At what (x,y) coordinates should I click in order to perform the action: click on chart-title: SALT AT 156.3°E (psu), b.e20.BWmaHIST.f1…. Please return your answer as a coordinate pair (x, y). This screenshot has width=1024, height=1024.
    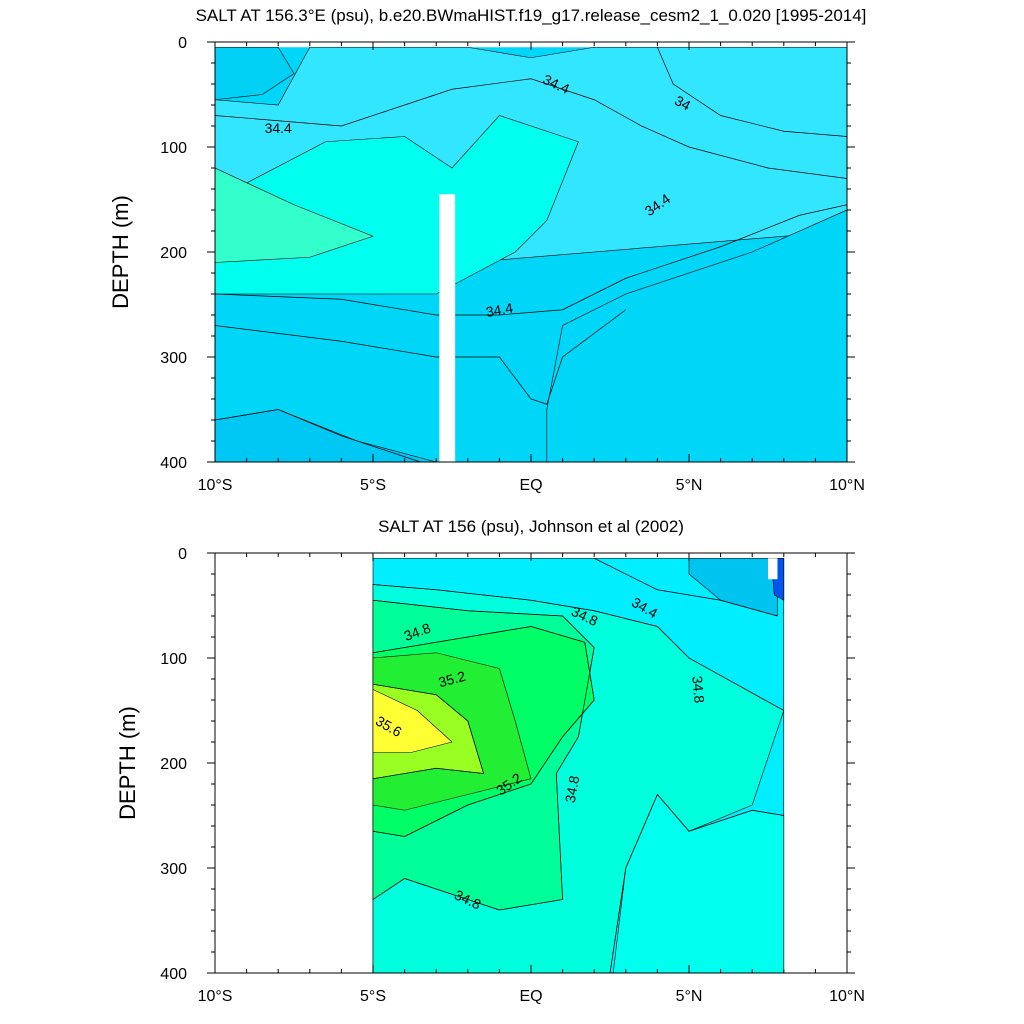
    Looking at the image, I should click on (531, 15).